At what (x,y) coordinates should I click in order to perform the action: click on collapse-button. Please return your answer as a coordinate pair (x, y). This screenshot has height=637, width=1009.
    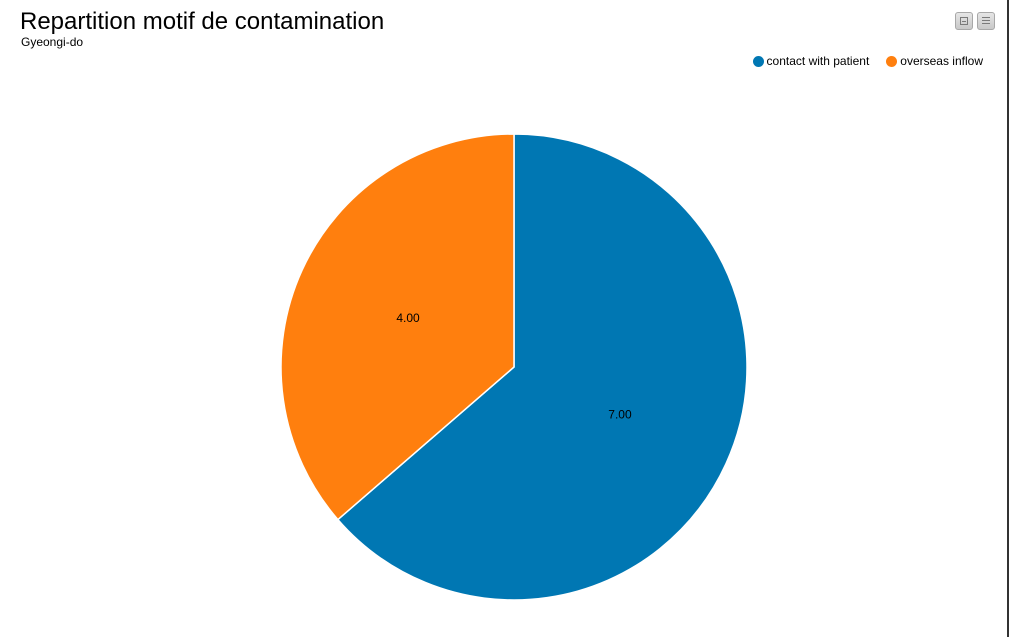
    Looking at the image, I should click on (964, 21).